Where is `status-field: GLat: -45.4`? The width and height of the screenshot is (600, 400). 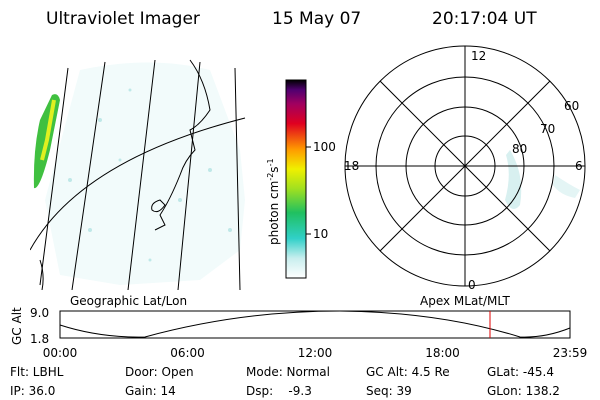
status-field: GLat: -45.4 is located at coordinates (520, 372).